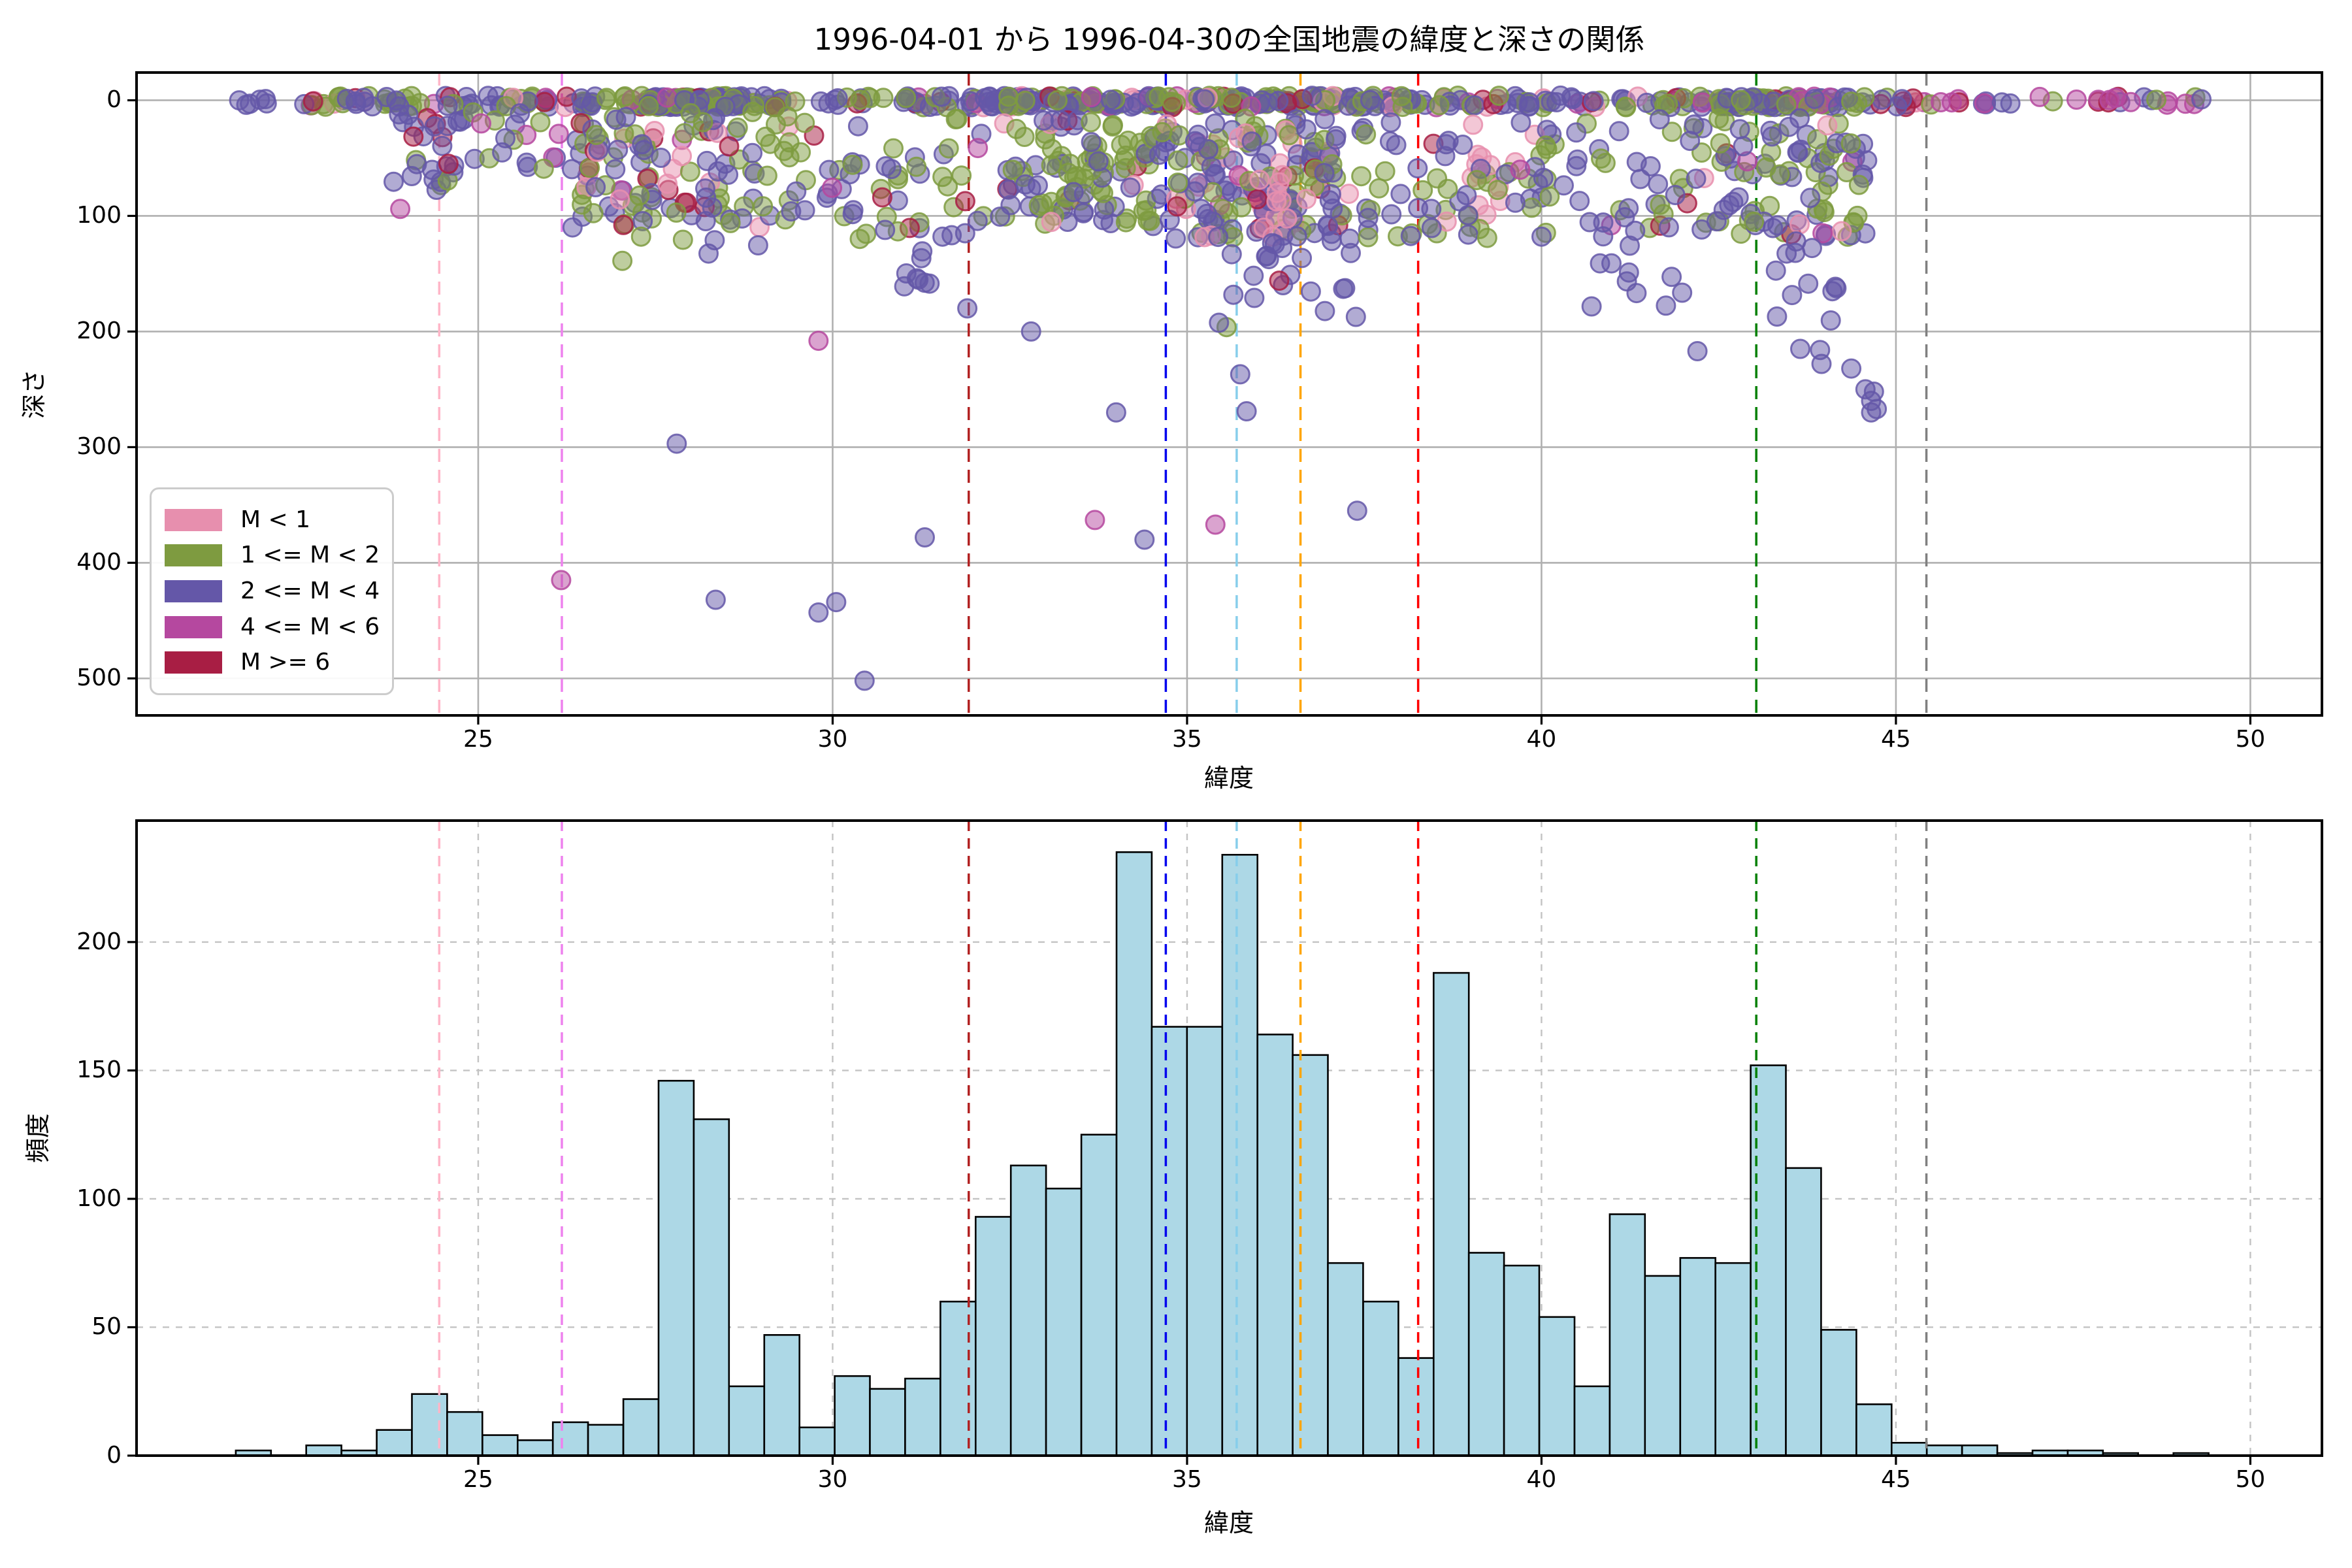 This screenshot has height=1568, width=2352. Describe the element at coordinates (38, 1138) in the screenshot. I see `histogram-yaxis-label: 頻度` at that location.